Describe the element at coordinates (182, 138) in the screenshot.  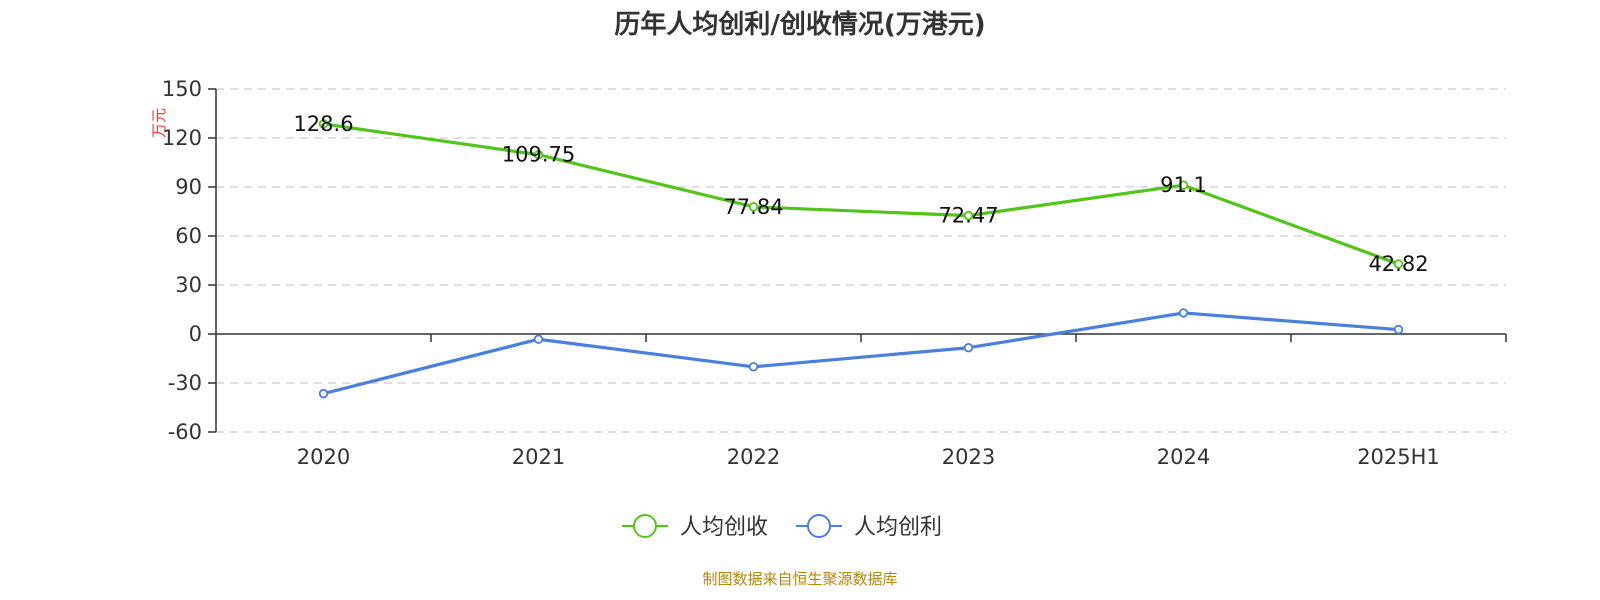
I see `y-tick-label: 120` at that location.